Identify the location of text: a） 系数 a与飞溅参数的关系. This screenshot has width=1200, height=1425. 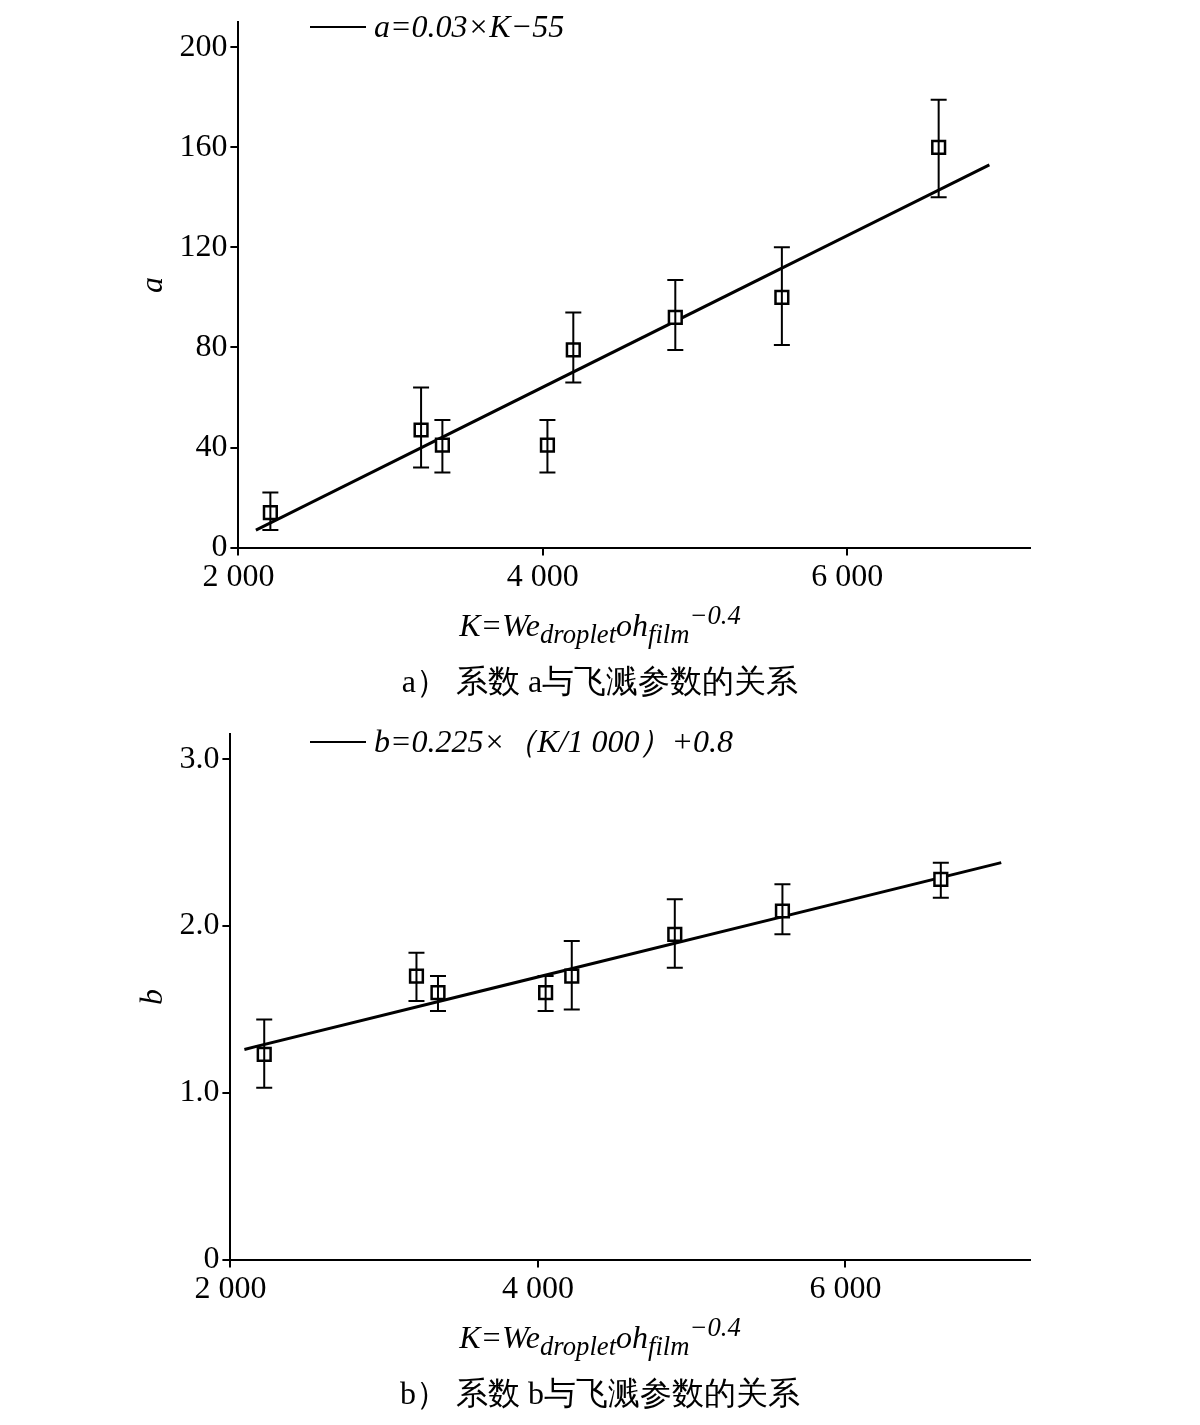
(600, 681).